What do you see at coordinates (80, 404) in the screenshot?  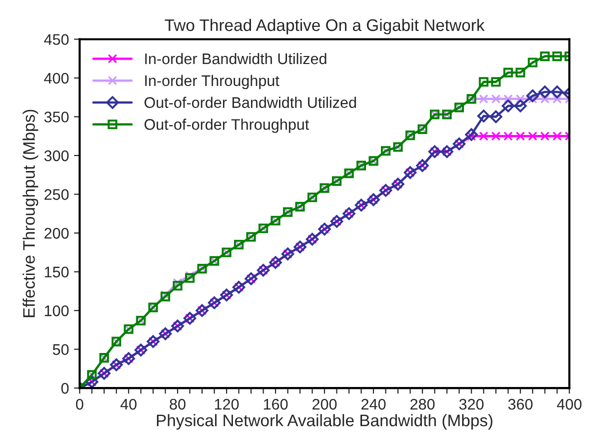 I see `x-tick-label: 0` at bounding box center [80, 404].